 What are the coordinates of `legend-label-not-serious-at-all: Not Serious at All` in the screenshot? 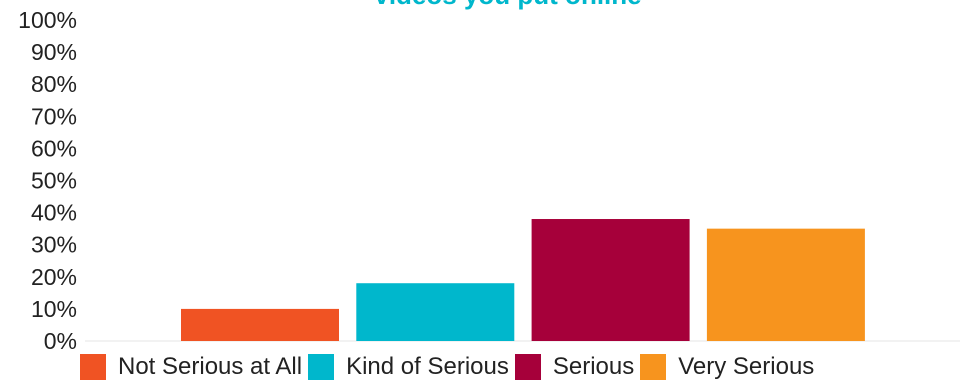 It's located at (210, 366).